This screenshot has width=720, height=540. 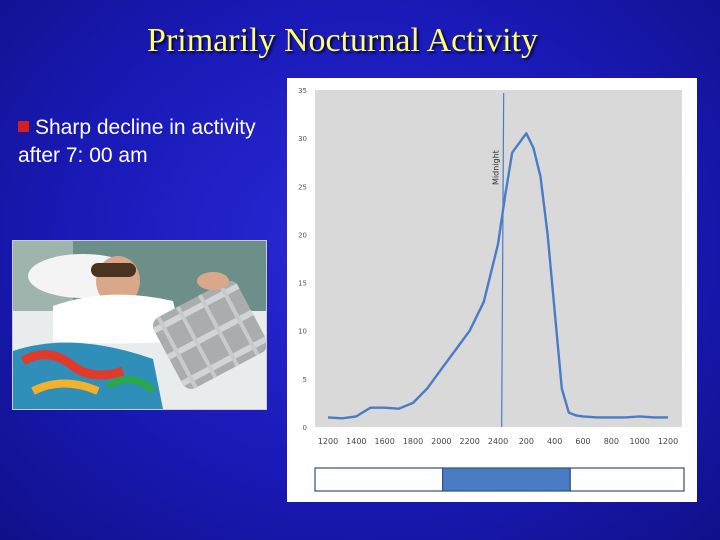 I want to click on x-tick-label: 2200, so click(x=469, y=441).